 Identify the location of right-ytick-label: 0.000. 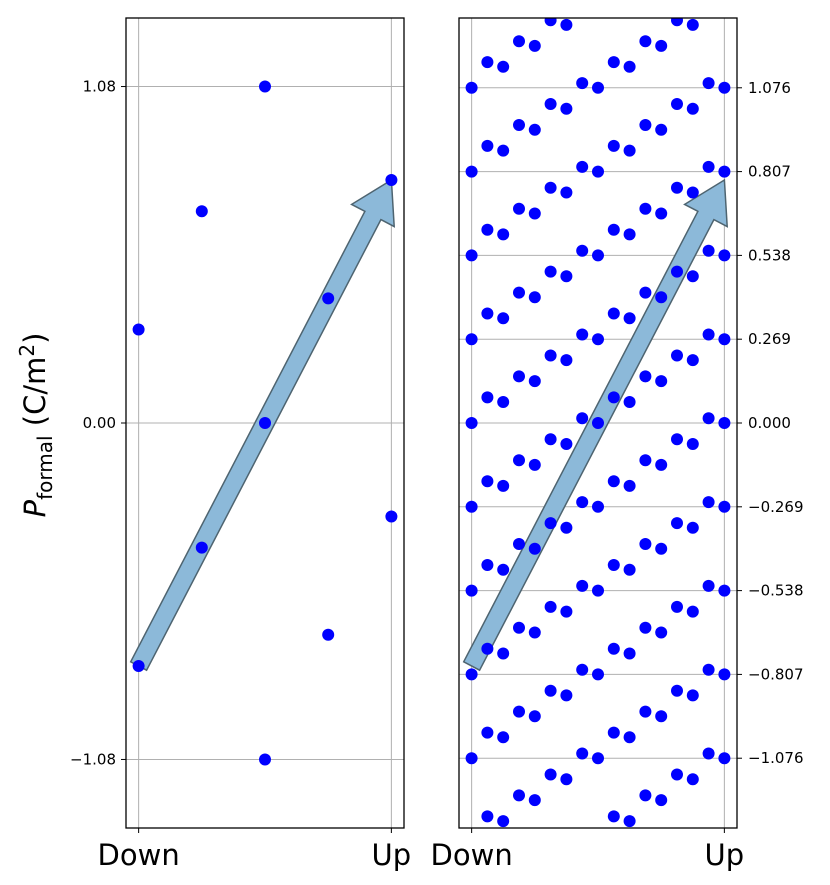
(769, 423).